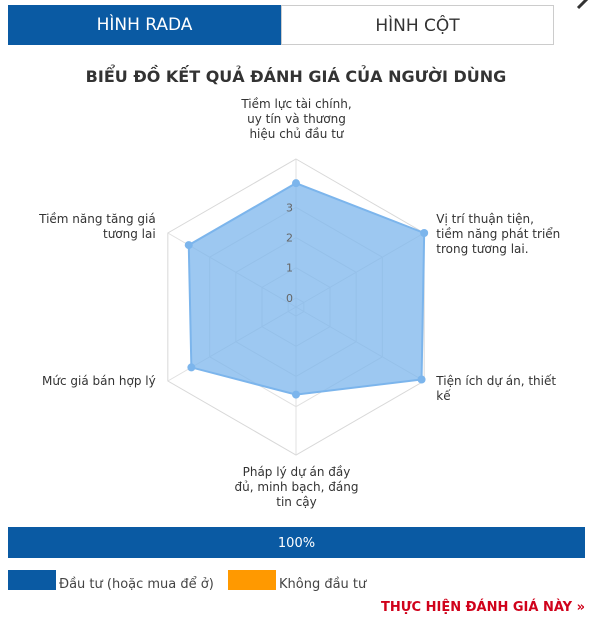 Image resolution: width=591 pixels, height=623 pixels. Describe the element at coordinates (289, 238) in the screenshot. I see `y-tick-label: 2` at that location.